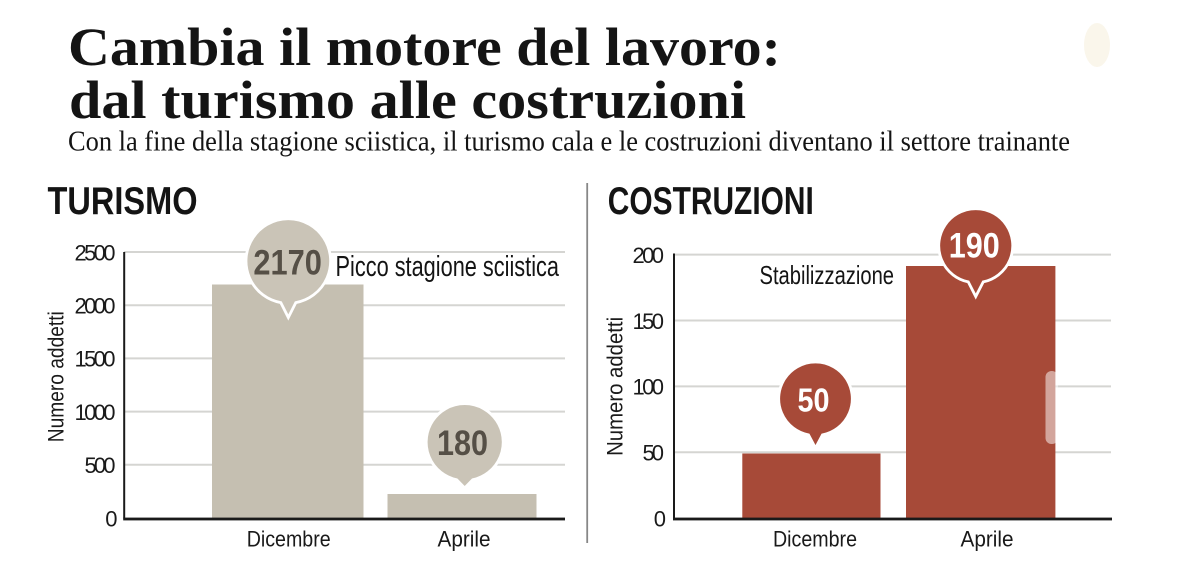  What do you see at coordinates (95, 252) in the screenshot?
I see `svg-text: 2500` at bounding box center [95, 252].